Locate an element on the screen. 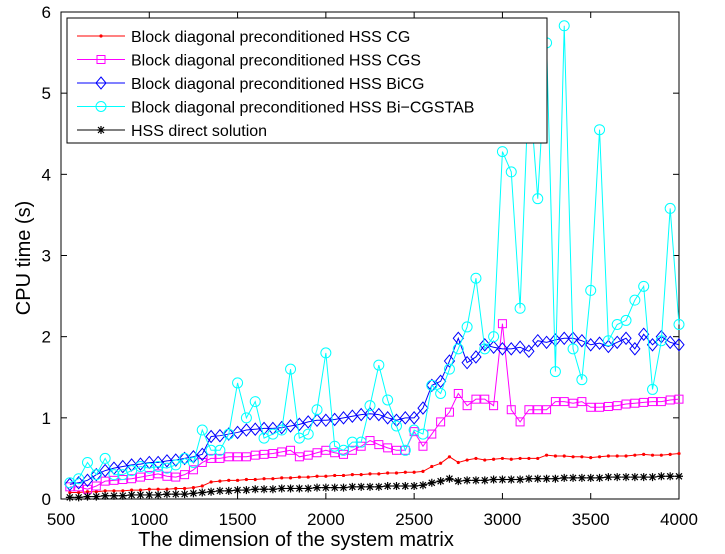  x-tick-label: 3500 is located at coordinates (591, 519).